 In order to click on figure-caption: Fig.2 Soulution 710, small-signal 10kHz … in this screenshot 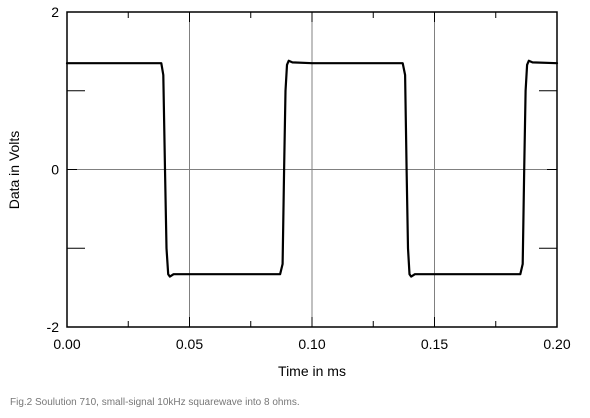, I will do `click(155, 402)`.